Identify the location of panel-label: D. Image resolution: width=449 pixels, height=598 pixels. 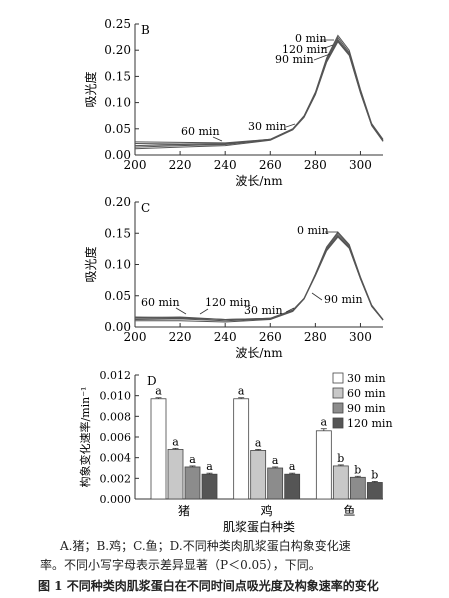
(152, 381).